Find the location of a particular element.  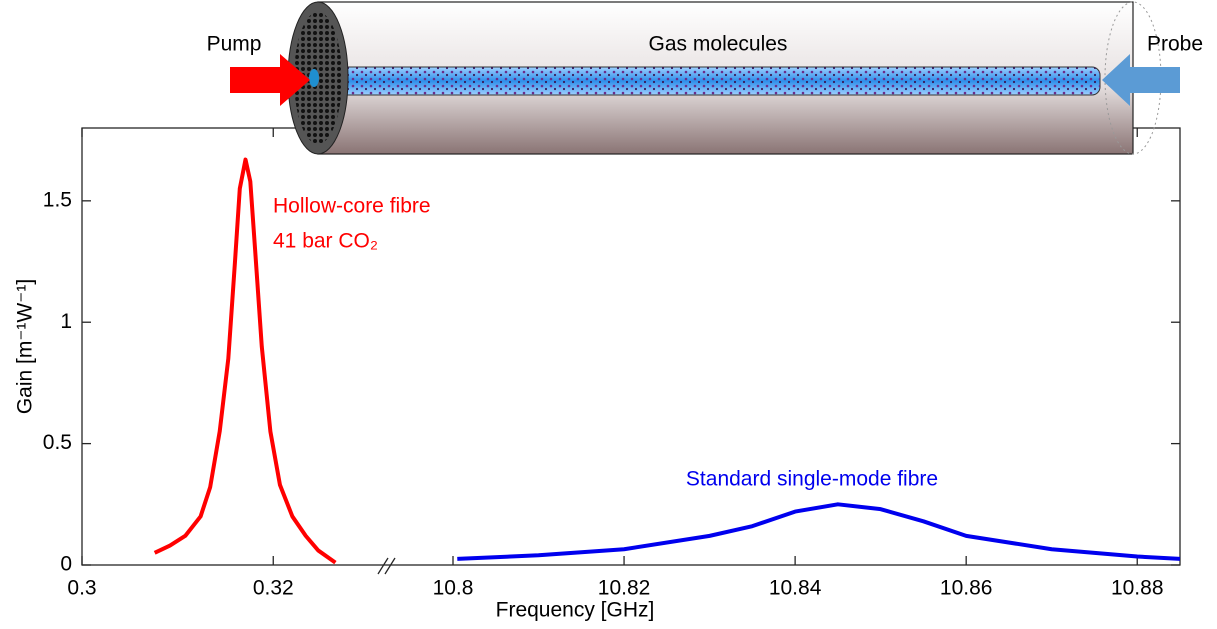

fibre-core-face is located at coordinates (314, 78).